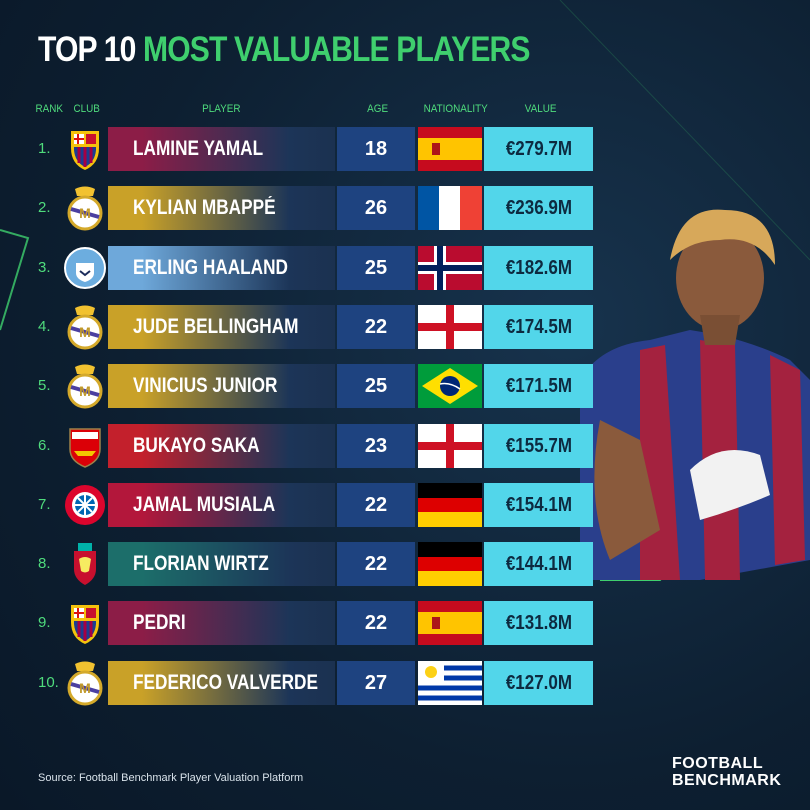 This screenshot has width=810, height=810. Describe the element at coordinates (540, 109) in the screenshot. I see `column-header: VALUE` at that location.